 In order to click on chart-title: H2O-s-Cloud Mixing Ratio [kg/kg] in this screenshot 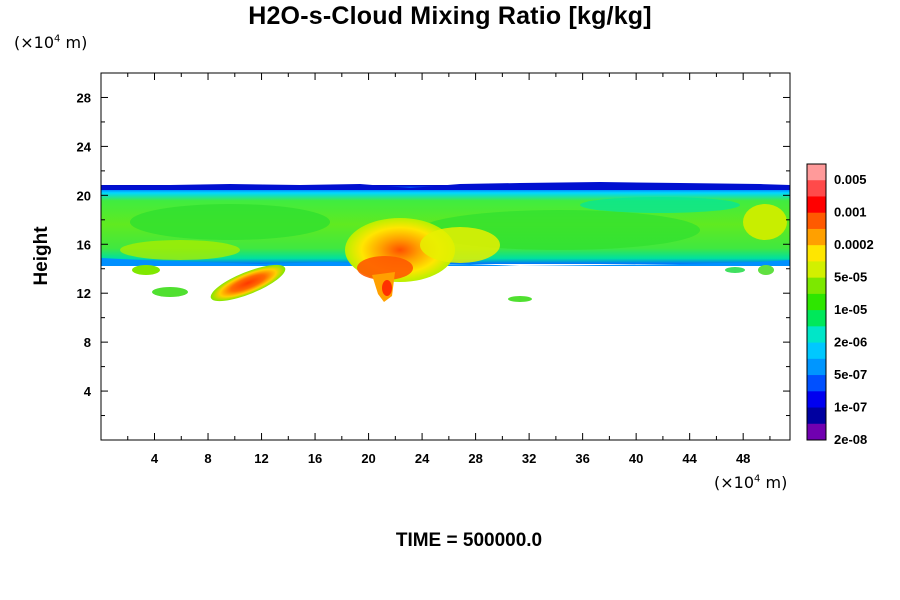, I will do `click(450, 16)`.